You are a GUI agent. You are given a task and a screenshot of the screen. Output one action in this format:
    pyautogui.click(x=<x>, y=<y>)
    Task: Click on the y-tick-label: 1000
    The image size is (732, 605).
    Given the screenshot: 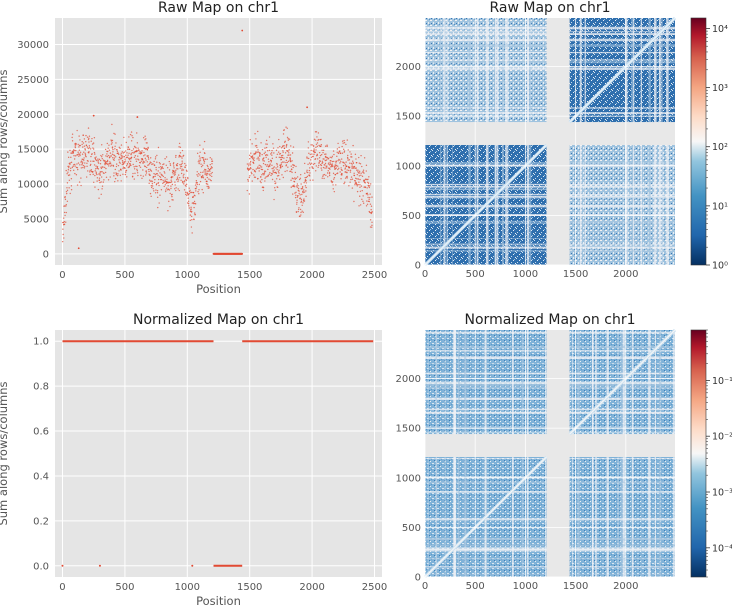 What is the action you would take?
    pyautogui.click(x=408, y=478)
    